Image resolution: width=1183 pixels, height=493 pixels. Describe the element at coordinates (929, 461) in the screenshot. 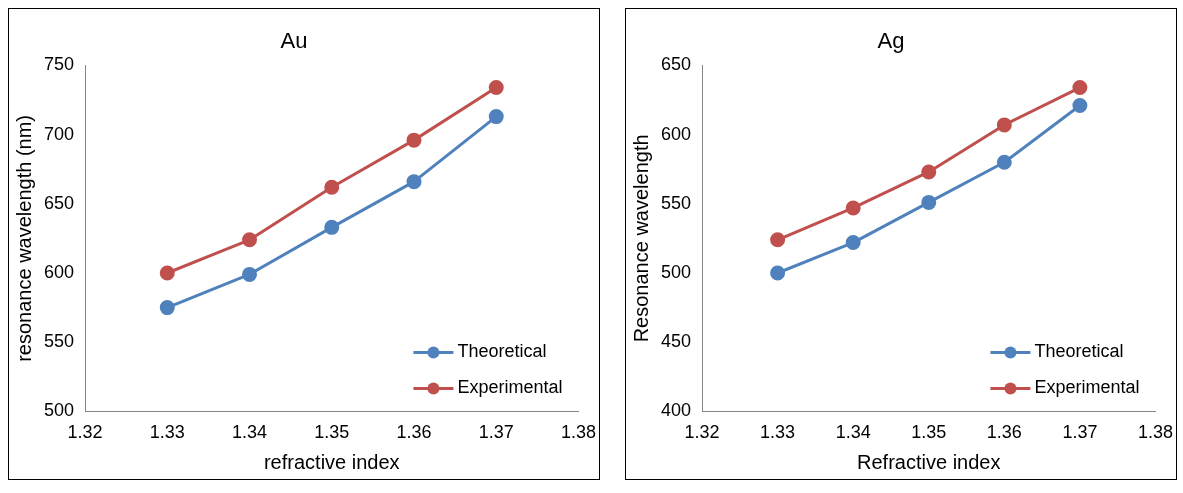

I see `x-axis-title: Refractive index` at that location.